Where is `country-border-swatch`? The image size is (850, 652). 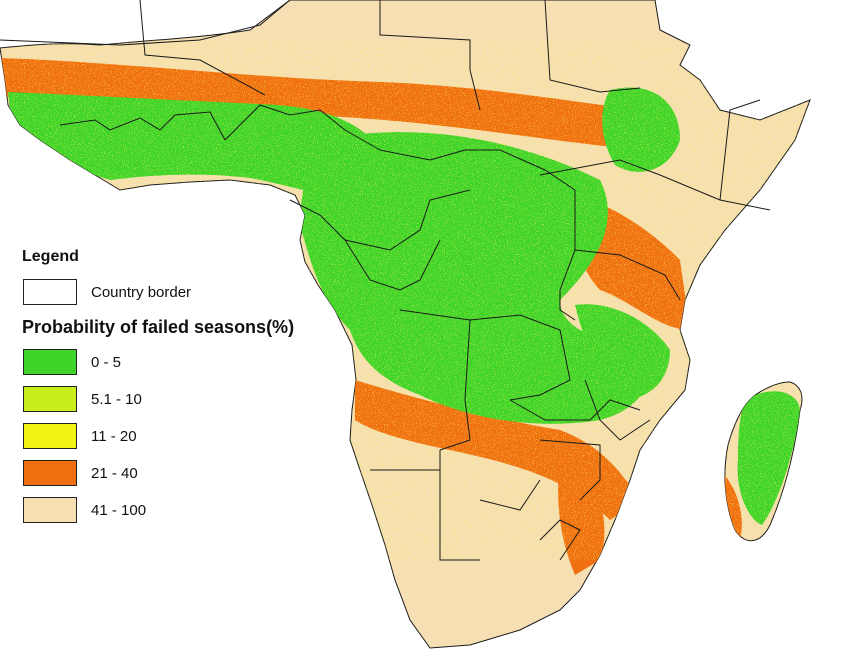 country-border-swatch is located at coordinates (50, 292).